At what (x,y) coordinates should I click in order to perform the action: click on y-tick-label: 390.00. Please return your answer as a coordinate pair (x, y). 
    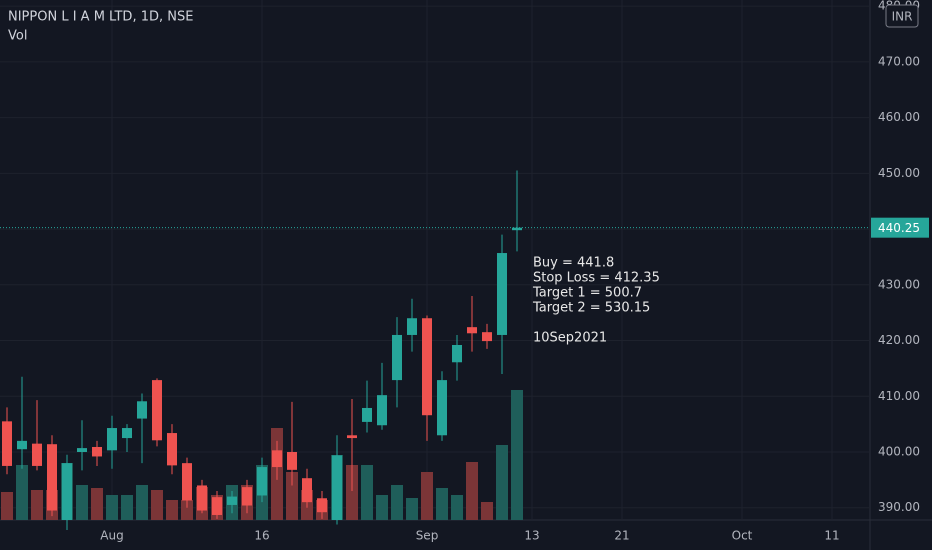
    Looking at the image, I should click on (899, 507).